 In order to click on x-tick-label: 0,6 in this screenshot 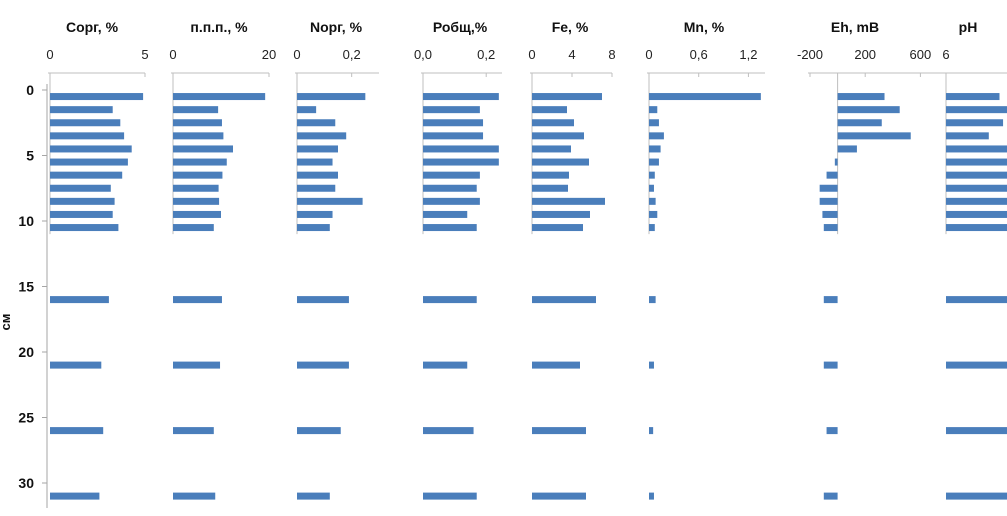, I will do `click(699, 54)`.